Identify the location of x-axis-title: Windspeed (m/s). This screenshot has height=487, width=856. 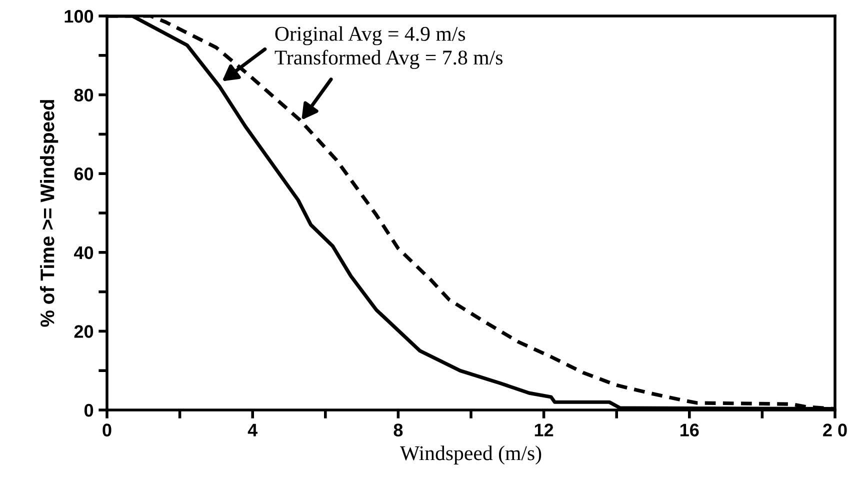
(471, 455).